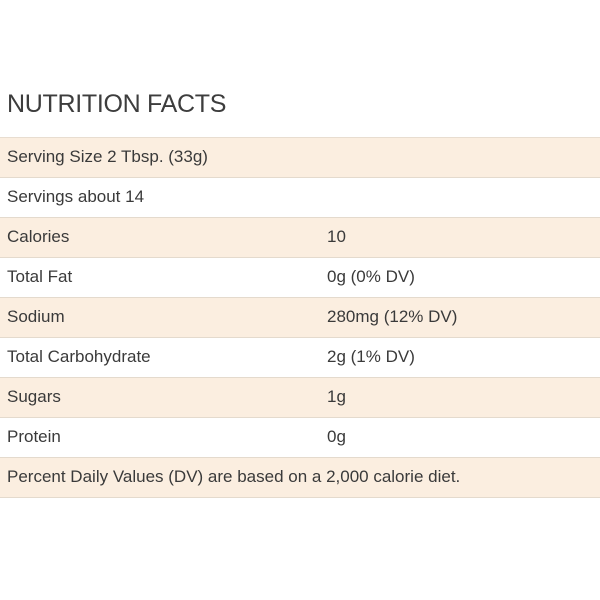 This screenshot has height=600, width=600. Describe the element at coordinates (34, 396) in the screenshot. I see `nutrient-label: Sugars` at that location.